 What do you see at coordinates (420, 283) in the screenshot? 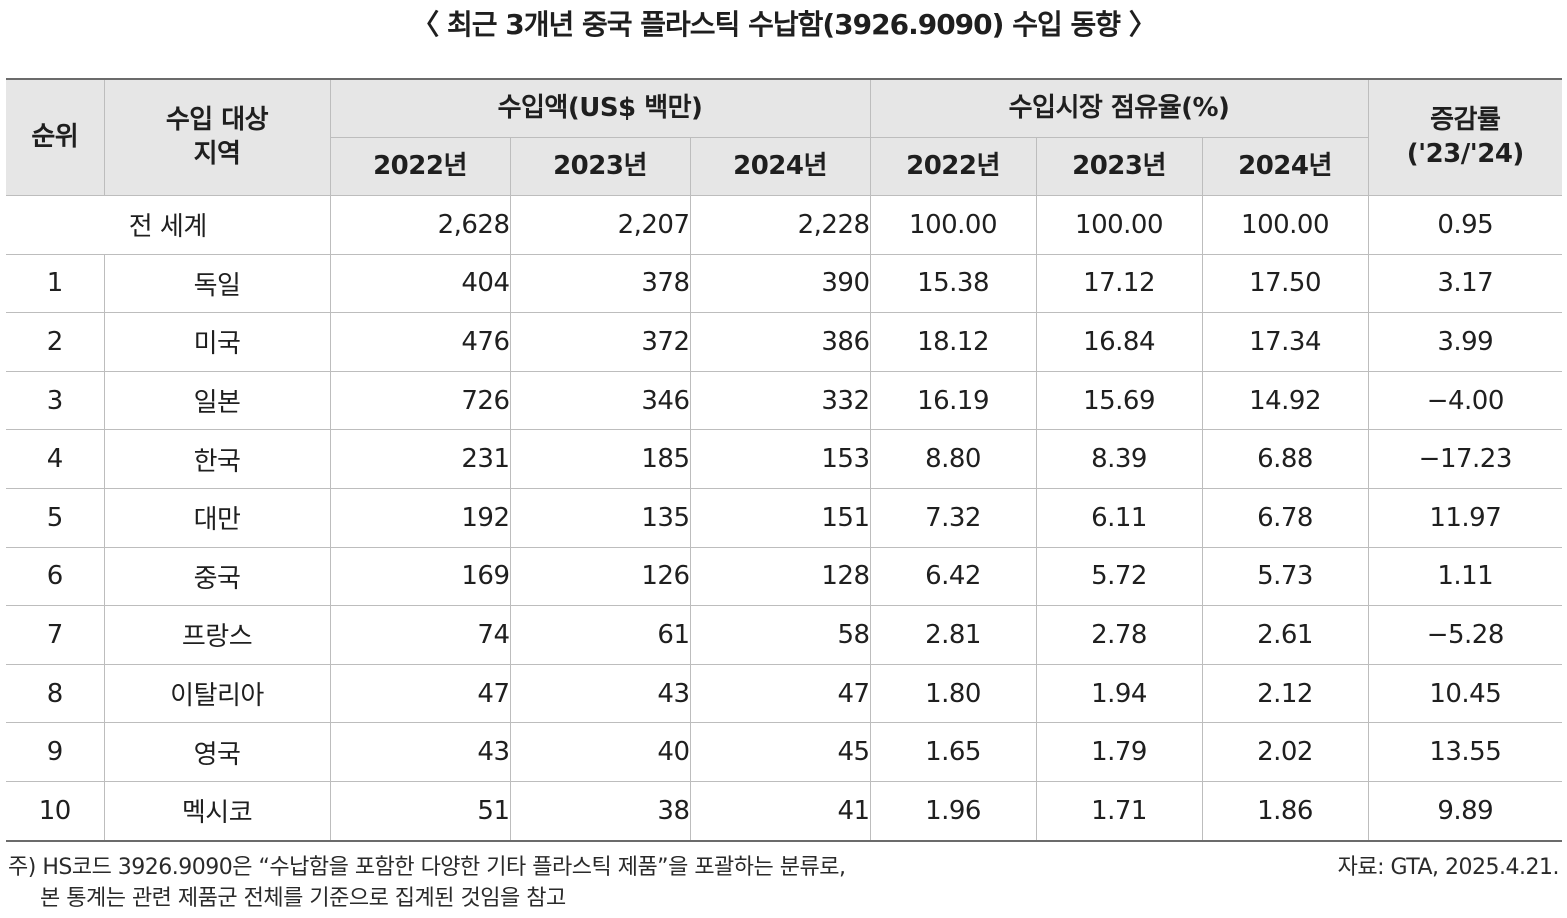
I see `value-2022-cell: 404` at bounding box center [420, 283].